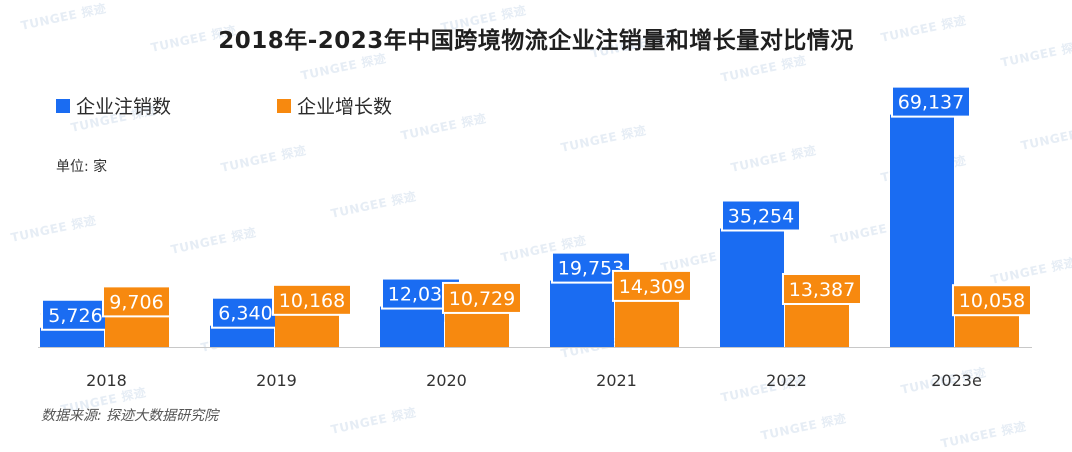  Describe the element at coordinates (987, 330) in the screenshot. I see `bar-growth-2023e` at that location.